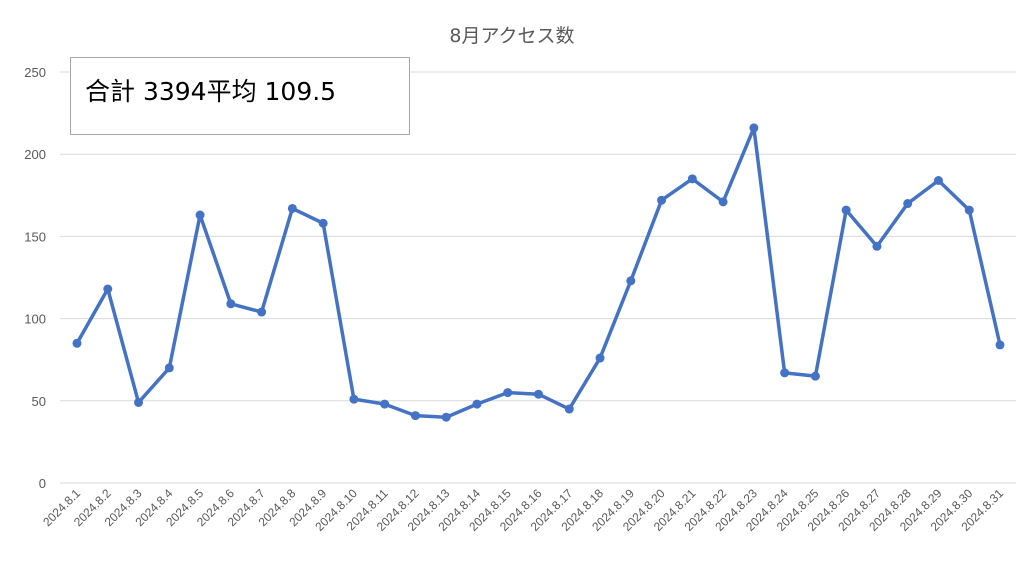  What do you see at coordinates (35, 278) in the screenshot?
I see `y-axis-ticks: 0 50 100 150 200 250` at bounding box center [35, 278].